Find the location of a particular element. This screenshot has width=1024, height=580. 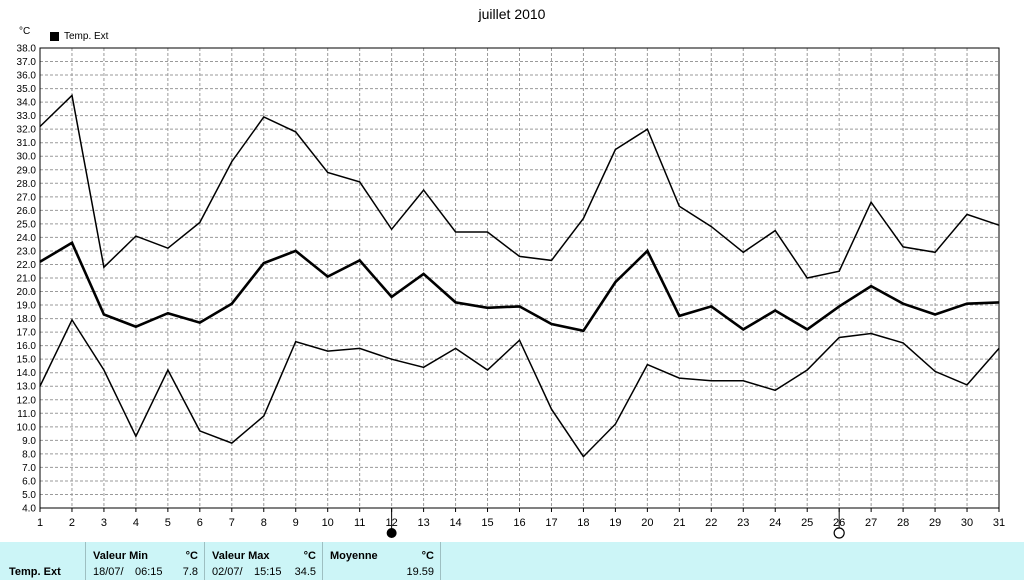

y-tick-label: 24.0 is located at coordinates (27, 238).